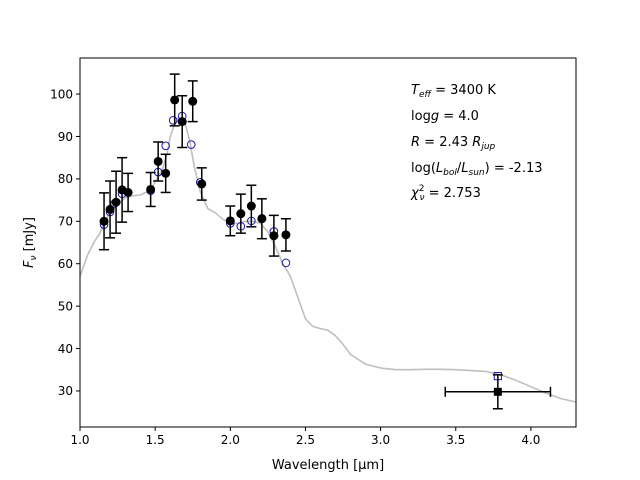 This screenshot has height=480, width=640. Describe the element at coordinates (65, 222) in the screenshot. I see `y-tick-label: 70` at that location.